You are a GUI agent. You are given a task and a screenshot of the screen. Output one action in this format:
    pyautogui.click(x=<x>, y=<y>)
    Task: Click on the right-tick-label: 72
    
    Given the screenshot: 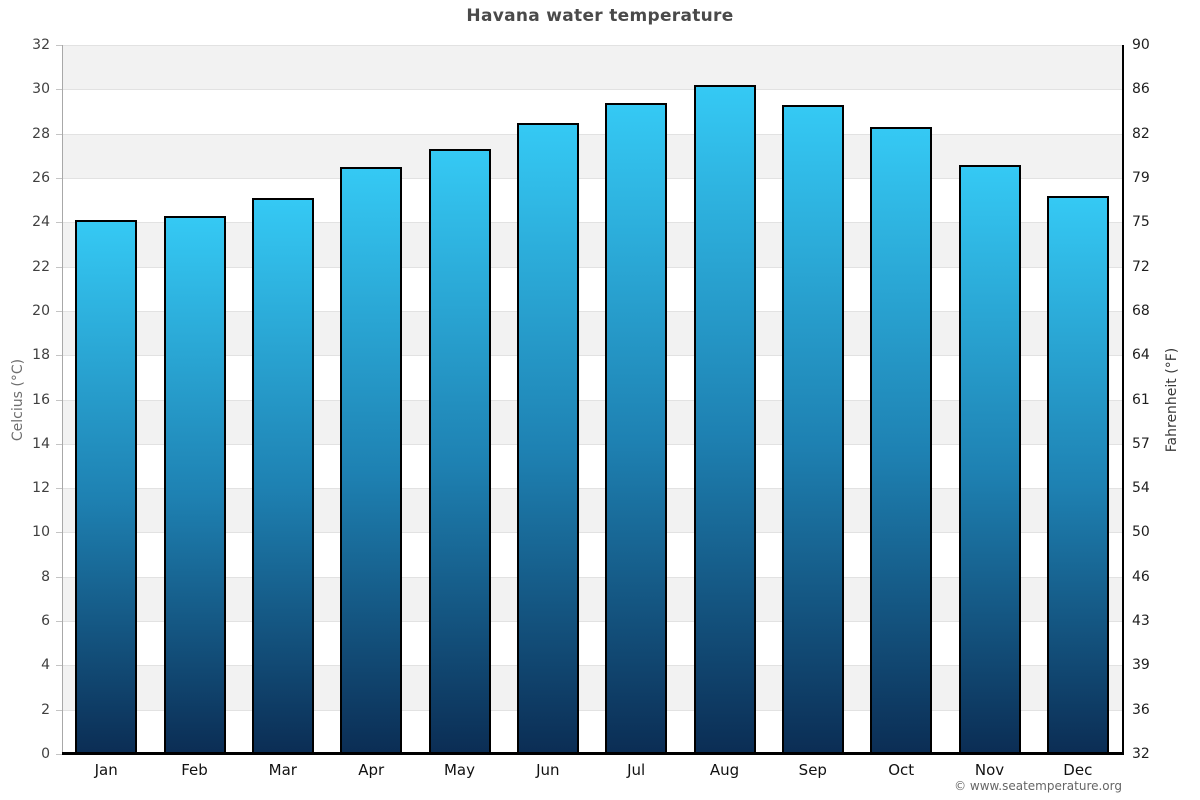 What is the action you would take?
    pyautogui.click(x=1141, y=266)
    